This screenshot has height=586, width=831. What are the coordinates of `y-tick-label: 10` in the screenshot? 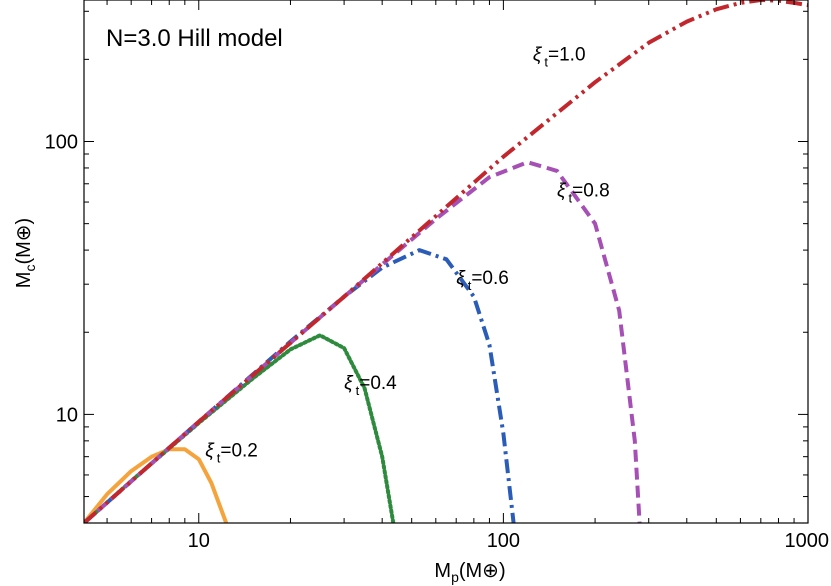 It's located at (67, 415).